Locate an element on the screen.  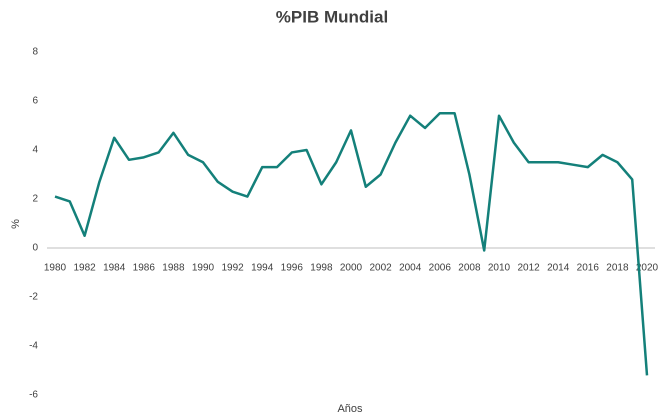
y-tick-label: 8 is located at coordinates (35, 52).